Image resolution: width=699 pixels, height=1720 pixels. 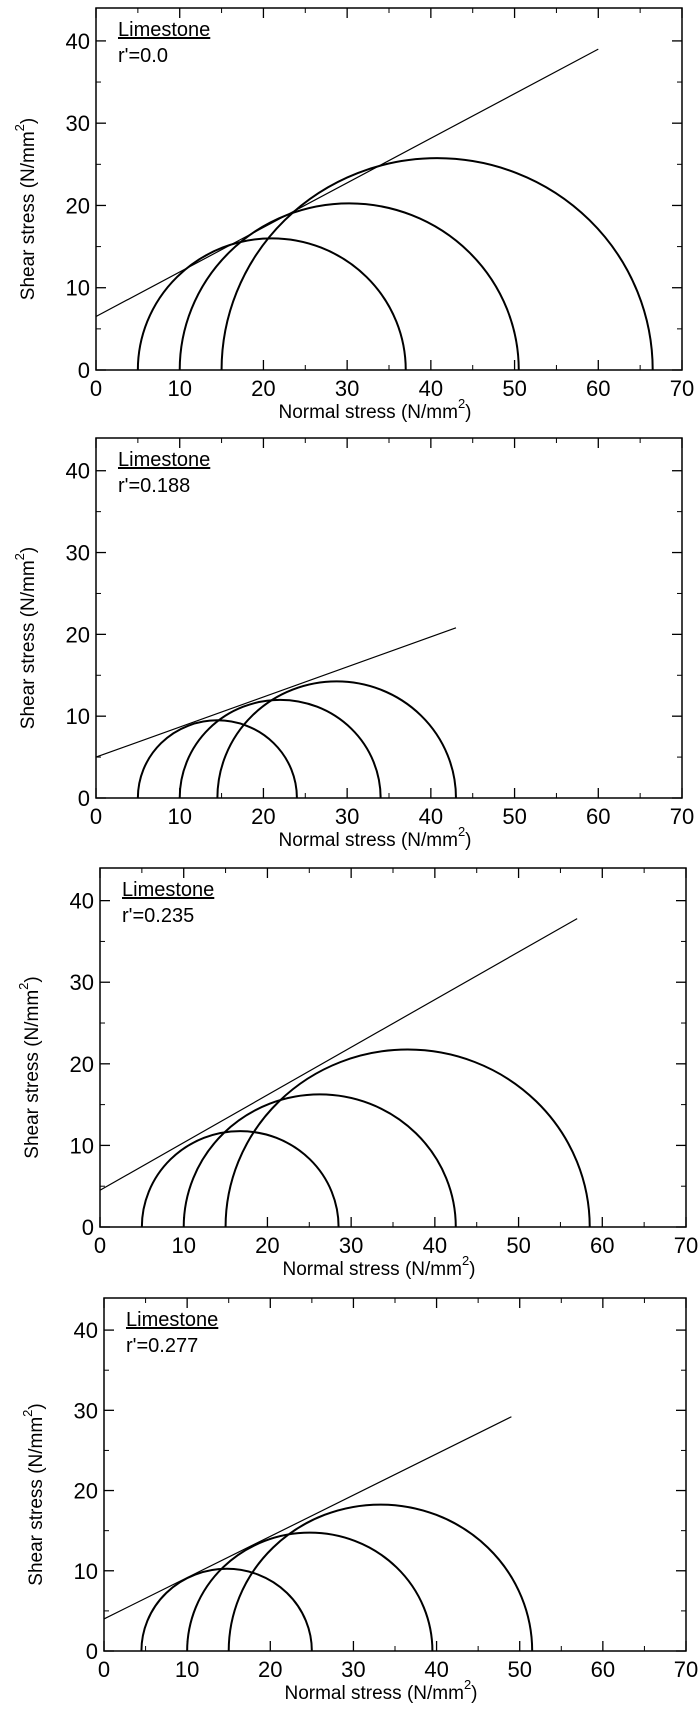 I want to click on chart-1-failure-envelope, so click(x=347, y=183).